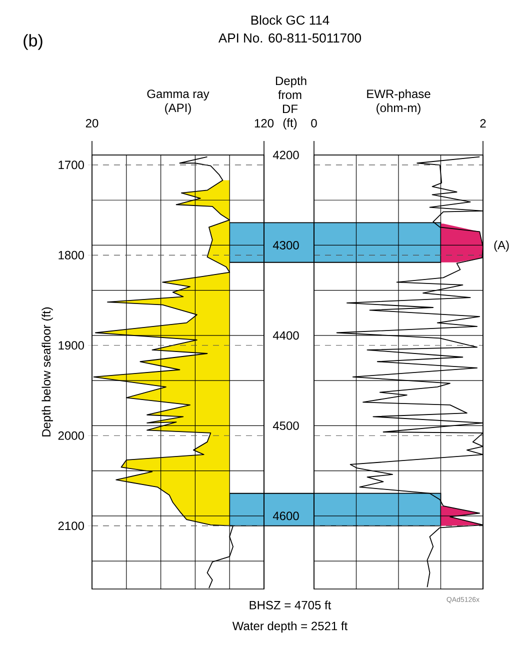 This screenshot has width=523, height=646. Describe the element at coordinates (47, 371) in the screenshot. I see `y-axis-title: Depth below seafloor (ft)` at that location.